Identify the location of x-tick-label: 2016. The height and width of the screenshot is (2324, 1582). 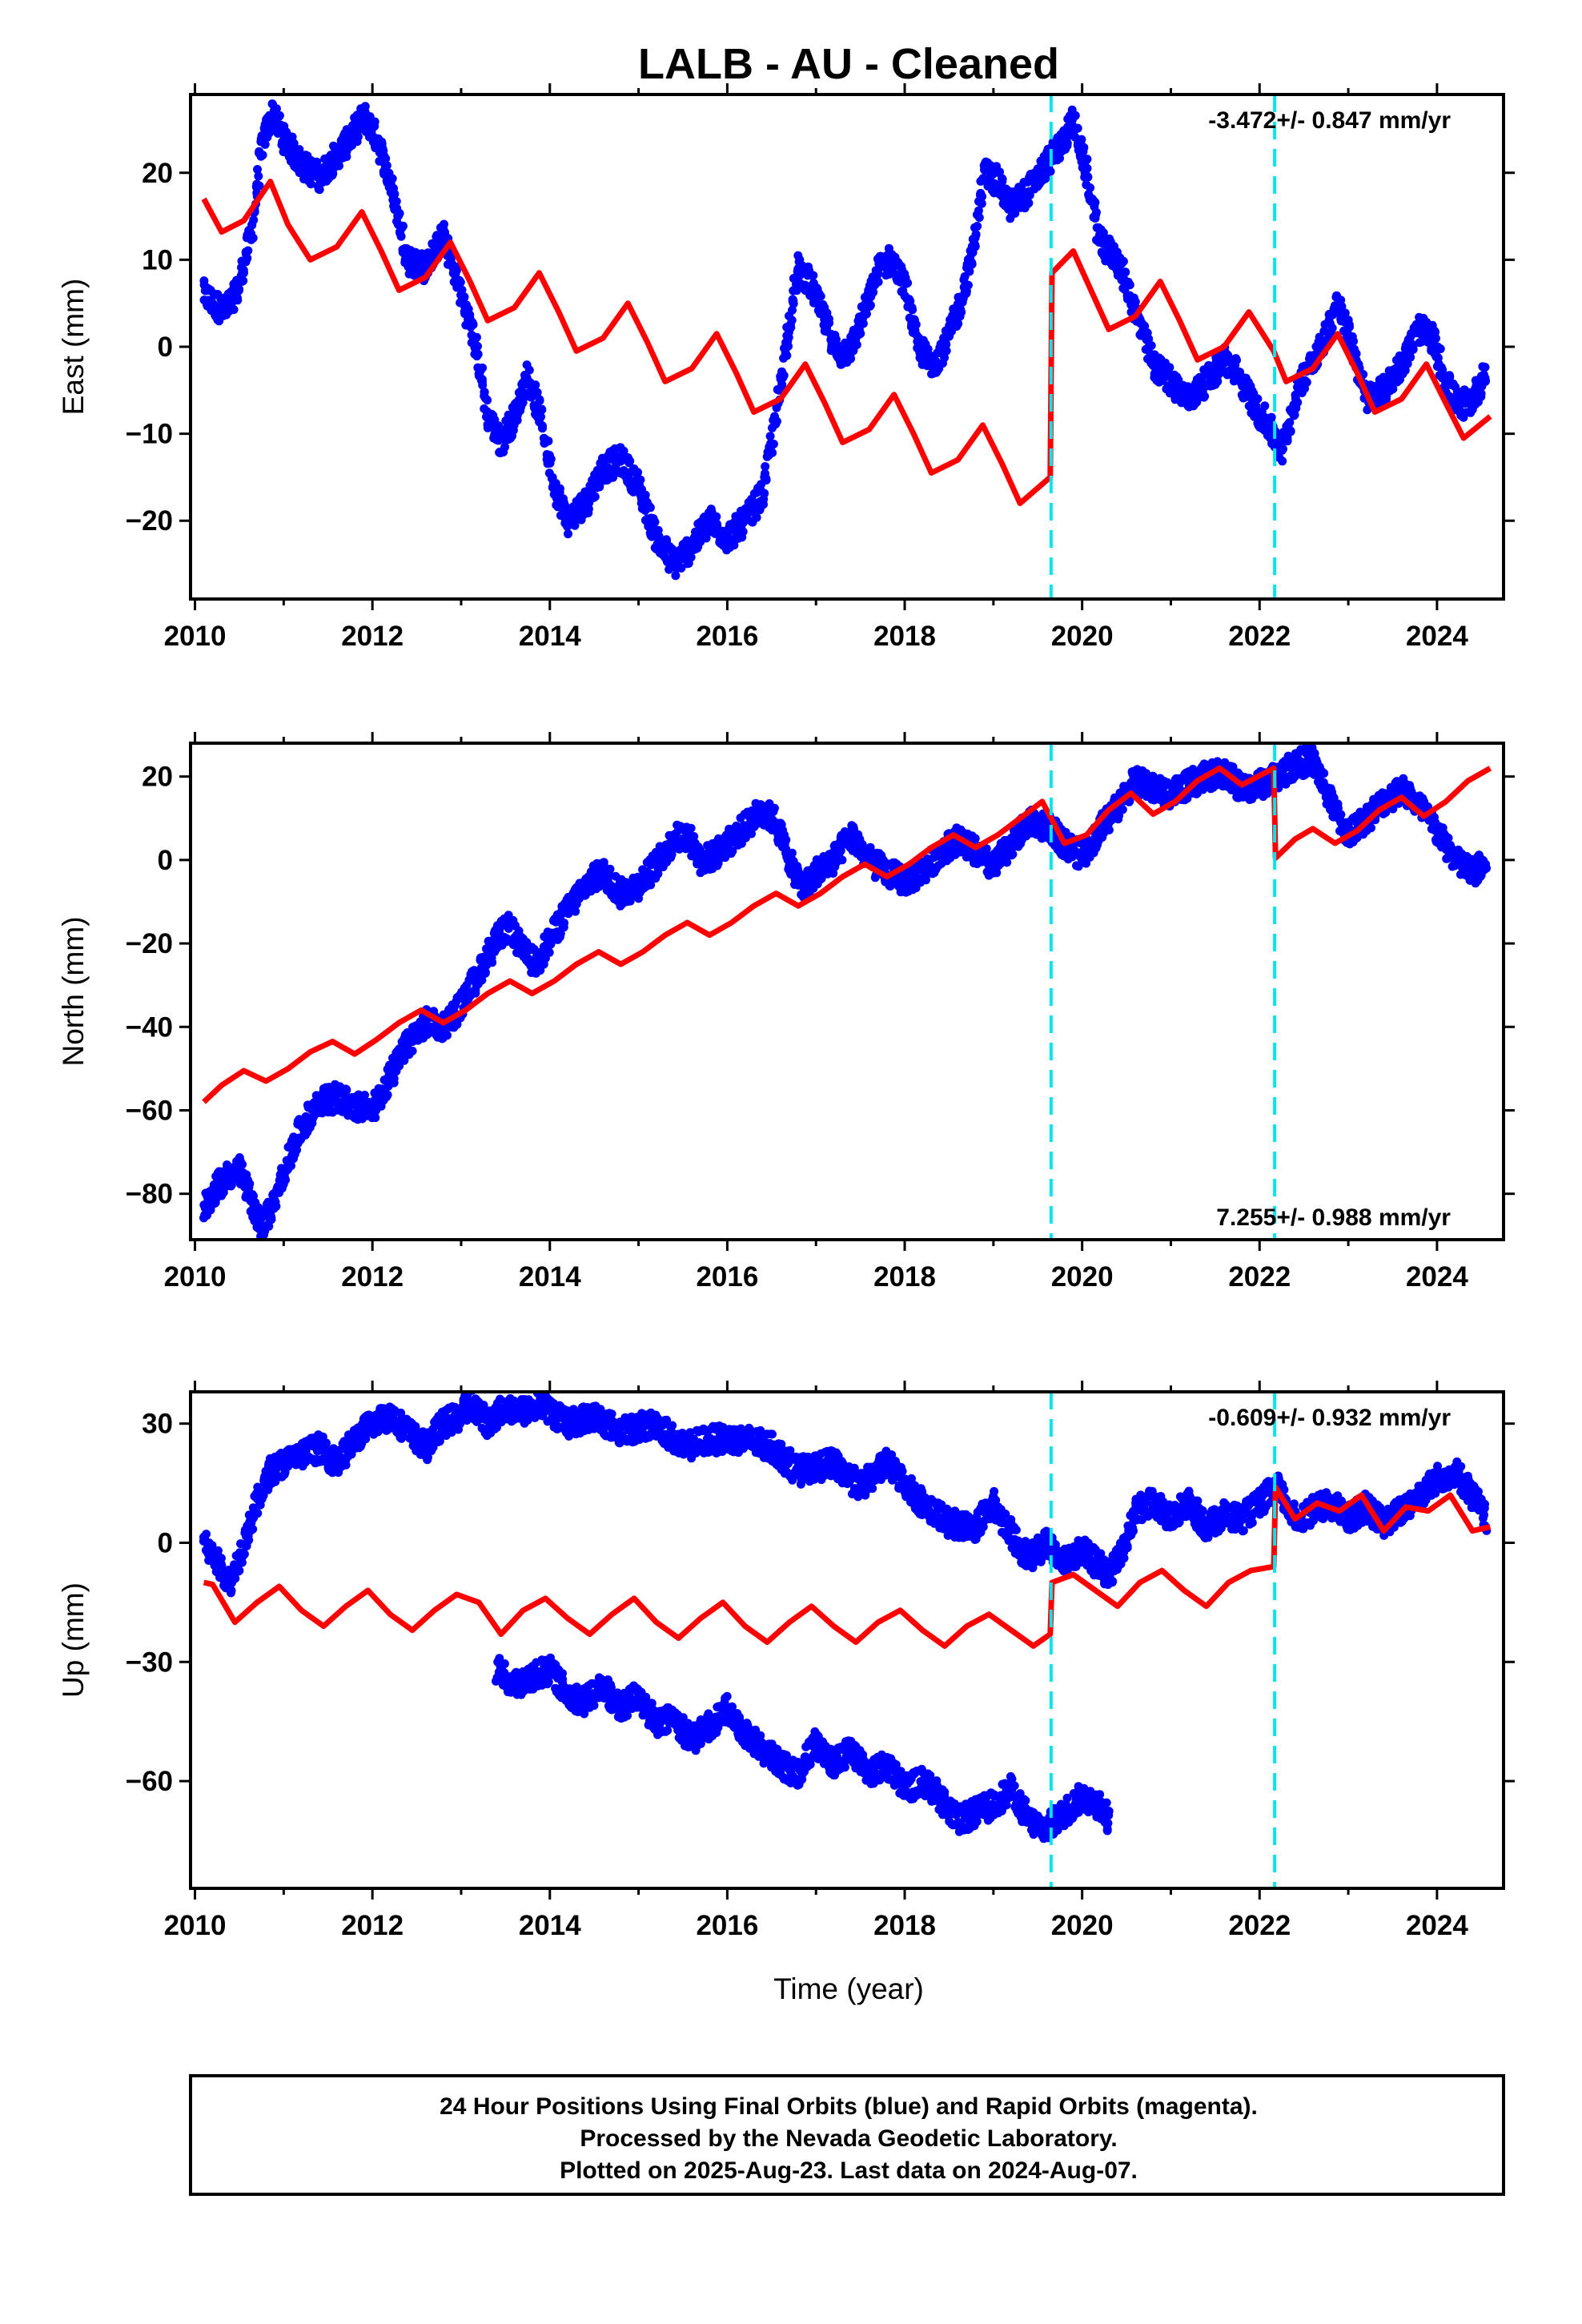
(727, 636).